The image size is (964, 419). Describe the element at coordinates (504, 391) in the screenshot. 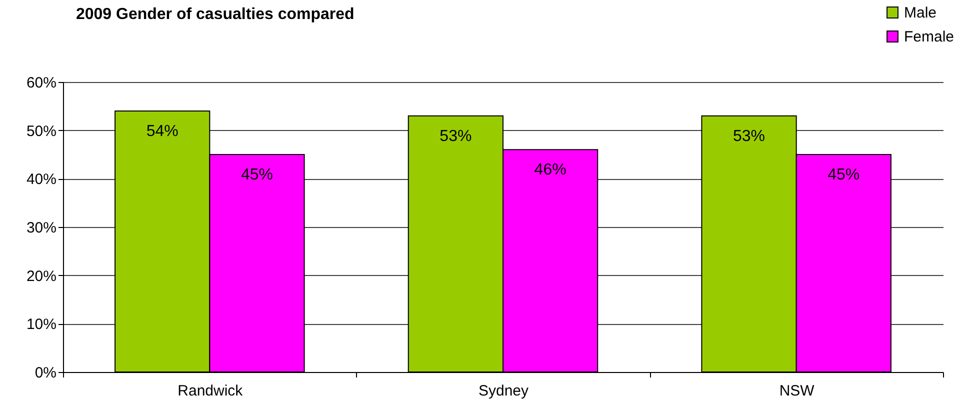

I see `x-tick-label: Sydney` at that location.